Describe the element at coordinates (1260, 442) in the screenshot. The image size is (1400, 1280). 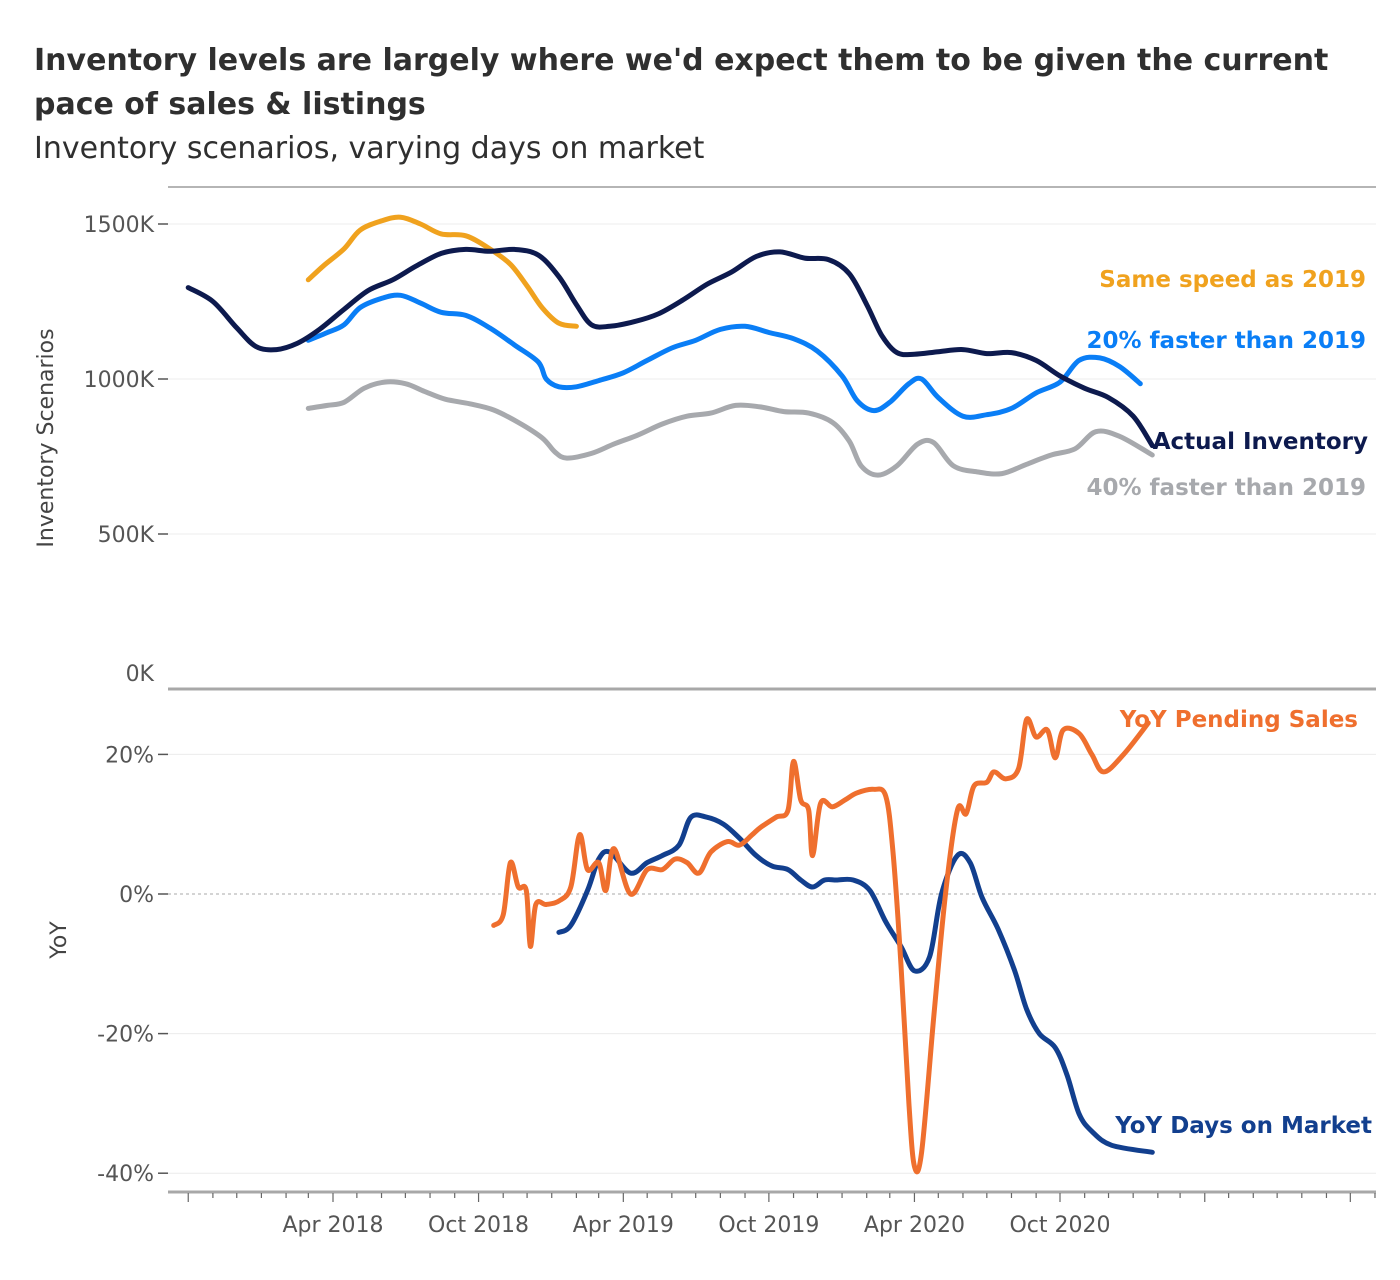
I see `actual-inventory-label: Actual Inventory` at that location.